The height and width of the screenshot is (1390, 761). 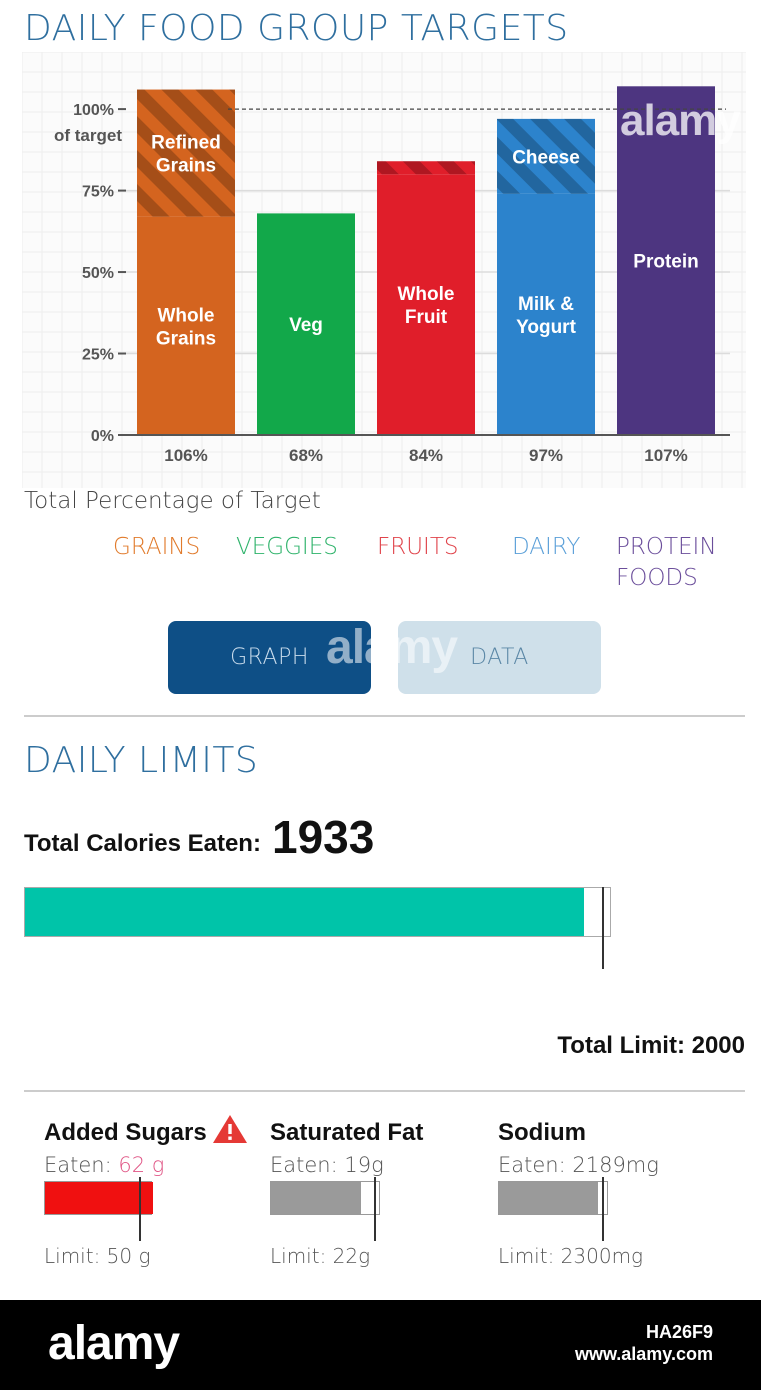 I want to click on footer-url: www.alamy.com, so click(x=643, y=1354).